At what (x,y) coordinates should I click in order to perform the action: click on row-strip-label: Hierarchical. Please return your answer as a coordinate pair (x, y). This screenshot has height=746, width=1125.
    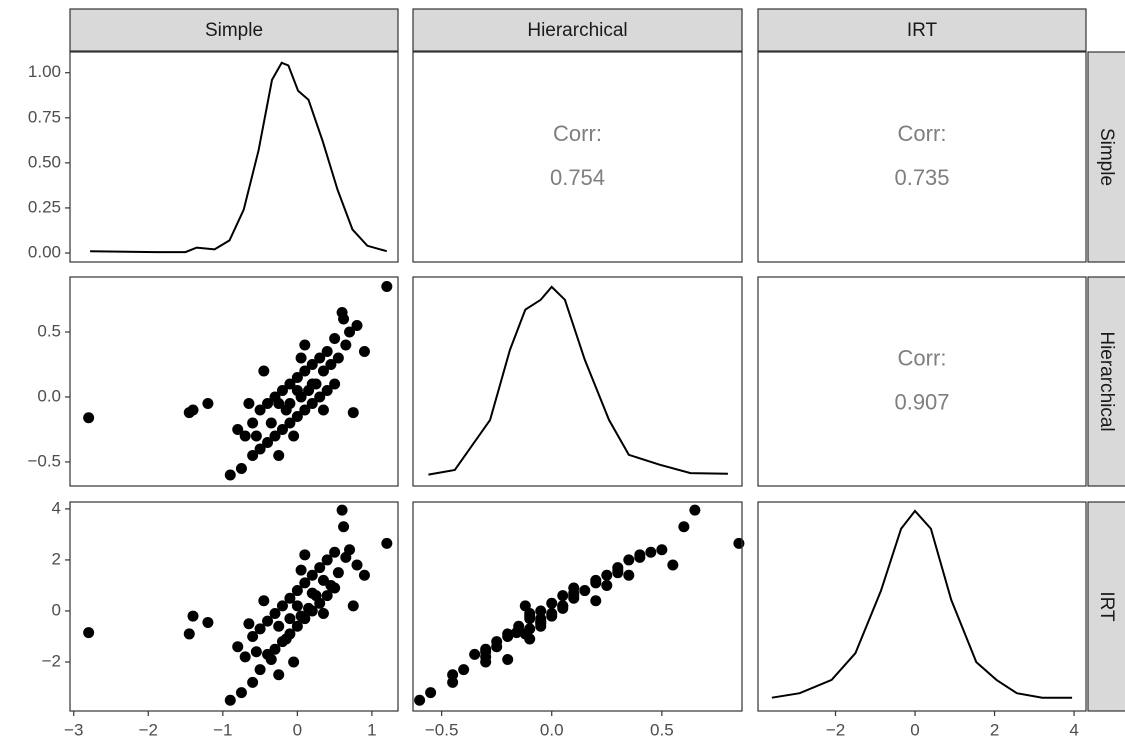
    Looking at the image, I should click on (1106, 381).